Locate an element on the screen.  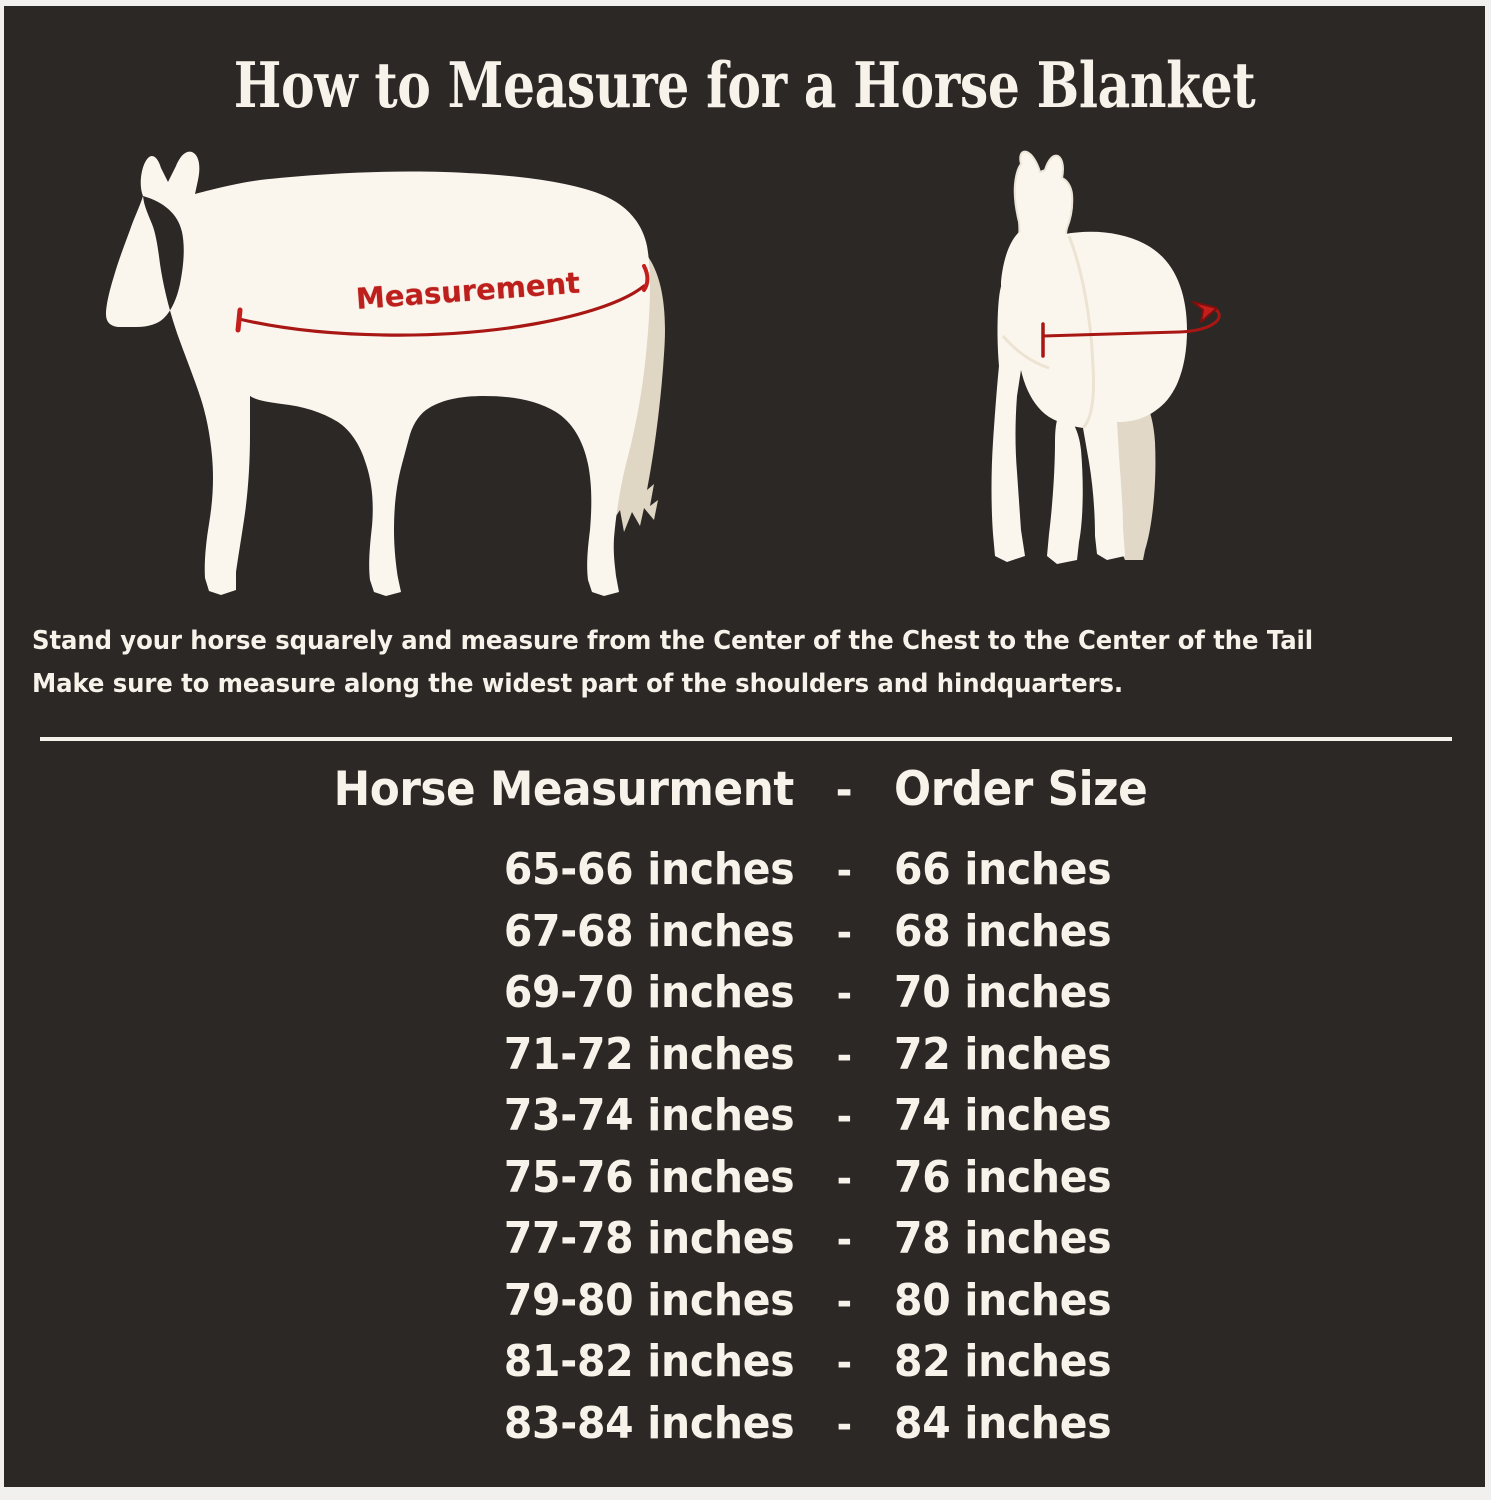
horse-rear-belly-contour is located at coordinates (1025, 352).